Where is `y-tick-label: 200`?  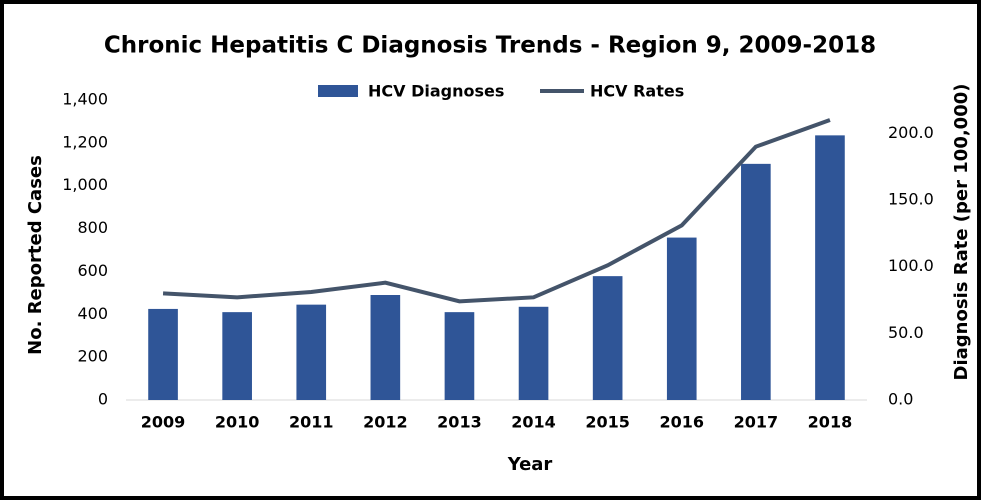 y-tick-label: 200 is located at coordinates (92, 356).